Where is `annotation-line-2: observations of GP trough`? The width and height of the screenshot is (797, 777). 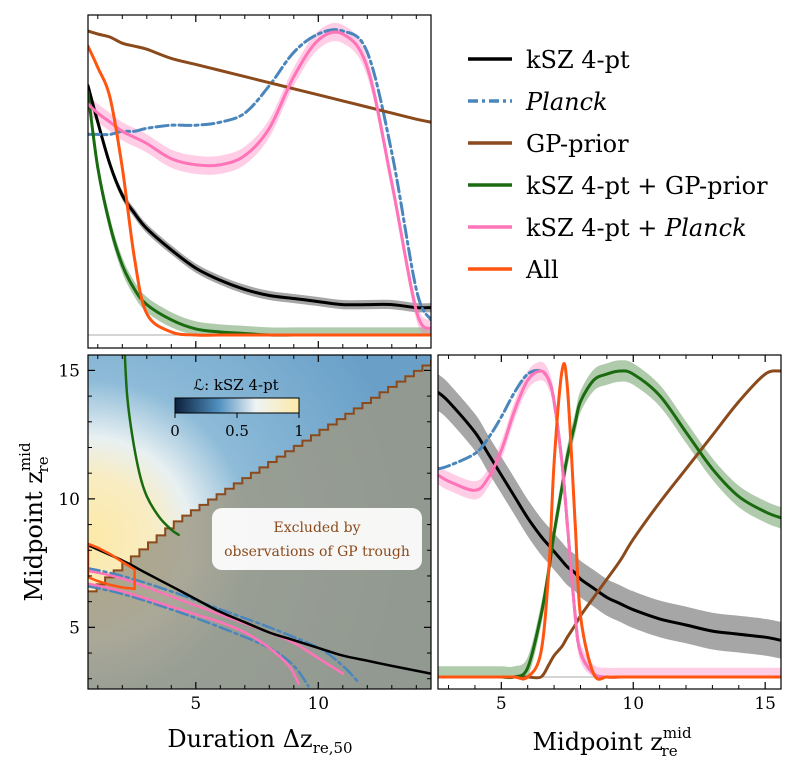
annotation-line-2: observations of GP trough is located at coordinates (317, 552).